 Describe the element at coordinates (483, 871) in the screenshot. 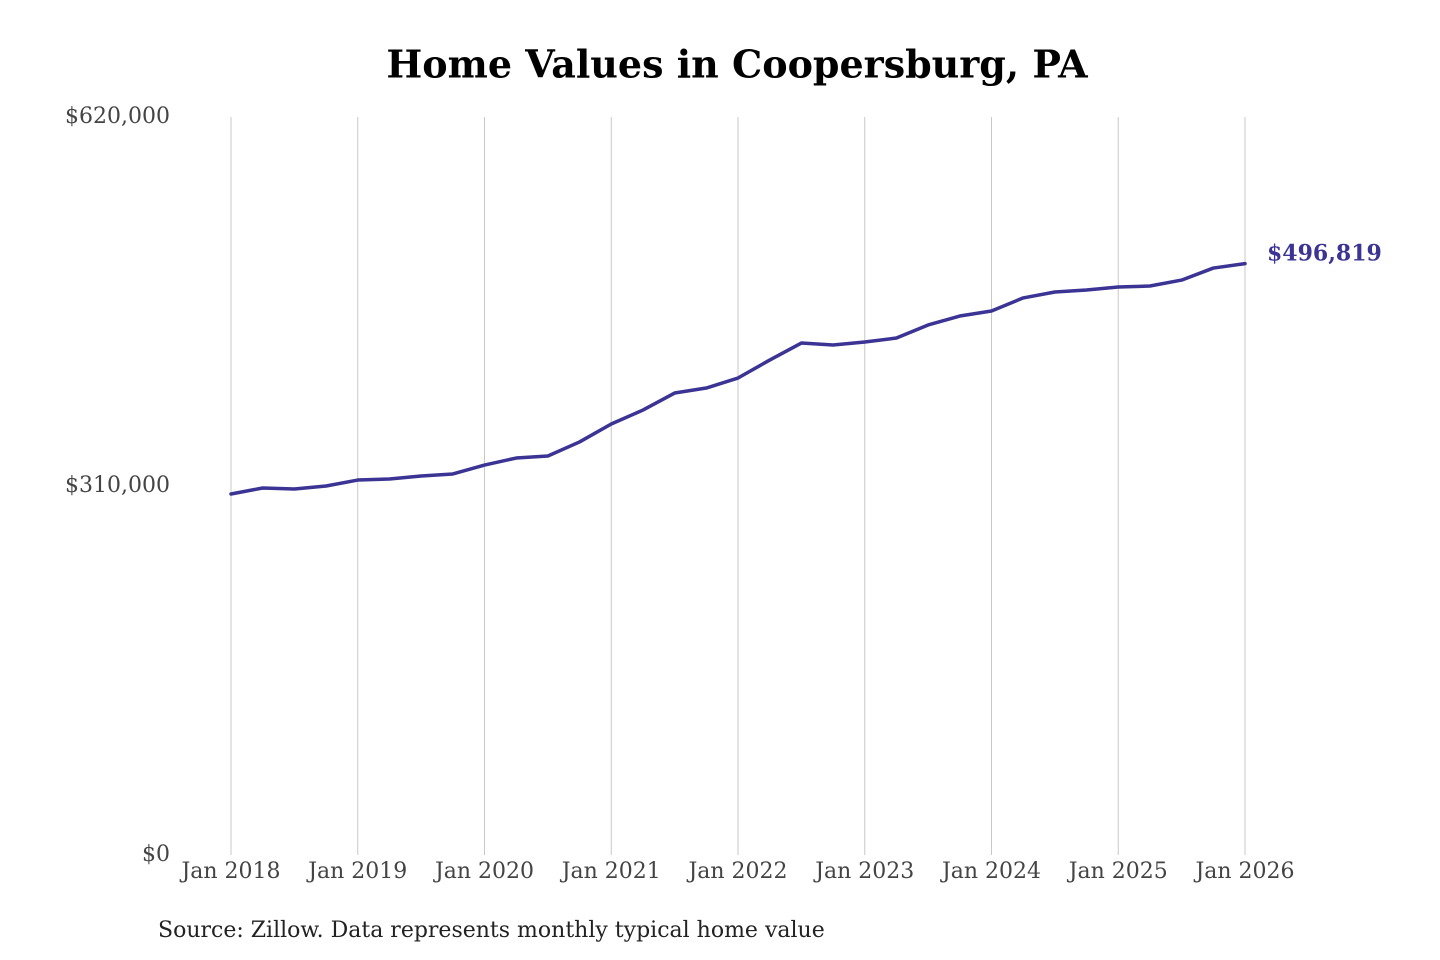

I see `x-tick-label: Jan 2020` at that location.